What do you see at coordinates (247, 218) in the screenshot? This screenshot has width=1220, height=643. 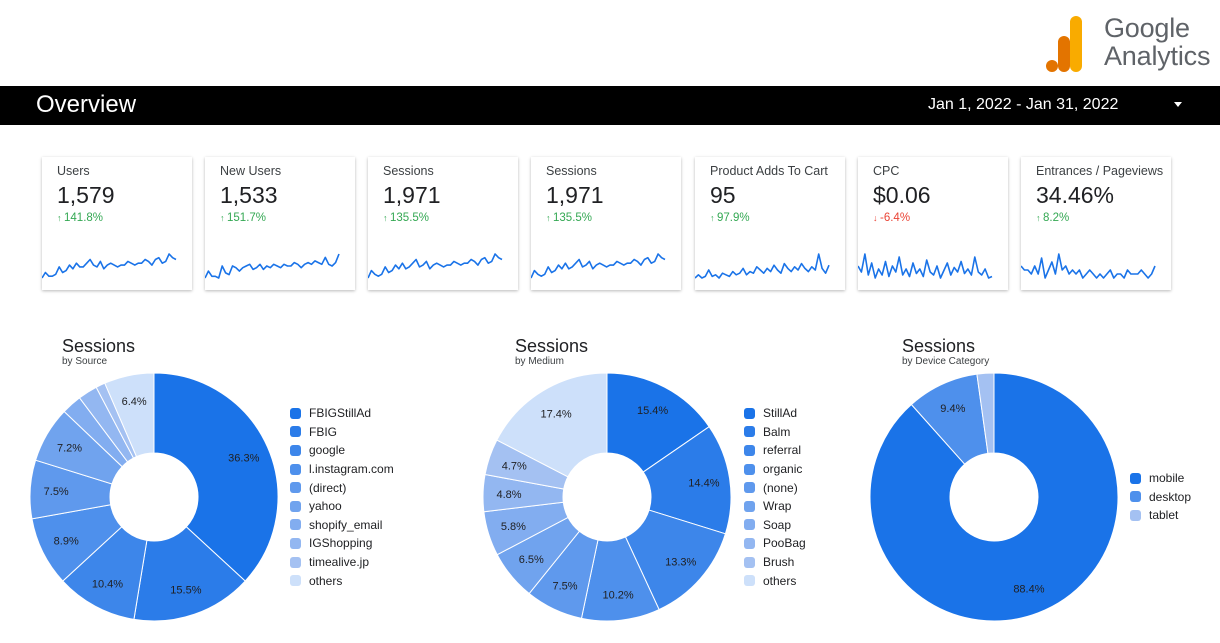 I see `scorecard-change-value: 151.7%` at bounding box center [247, 218].